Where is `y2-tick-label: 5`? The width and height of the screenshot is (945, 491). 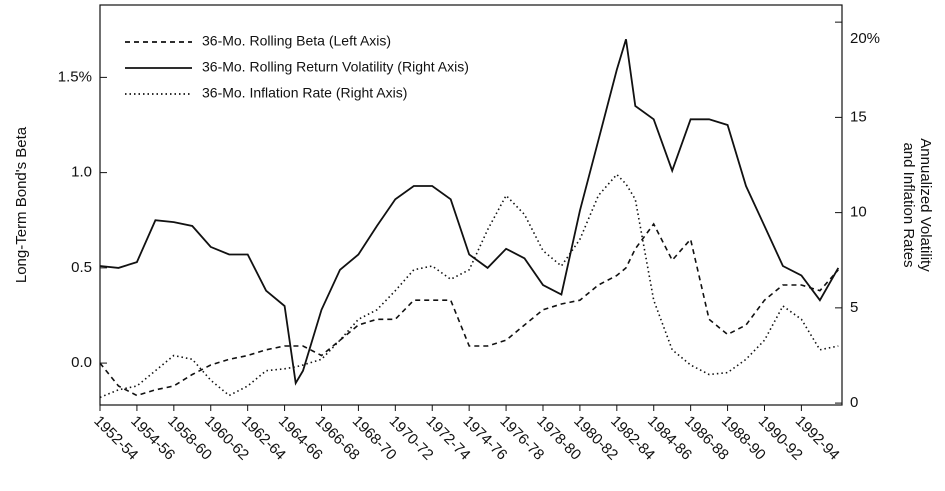
y2-tick-label: 5 is located at coordinates (854, 307).